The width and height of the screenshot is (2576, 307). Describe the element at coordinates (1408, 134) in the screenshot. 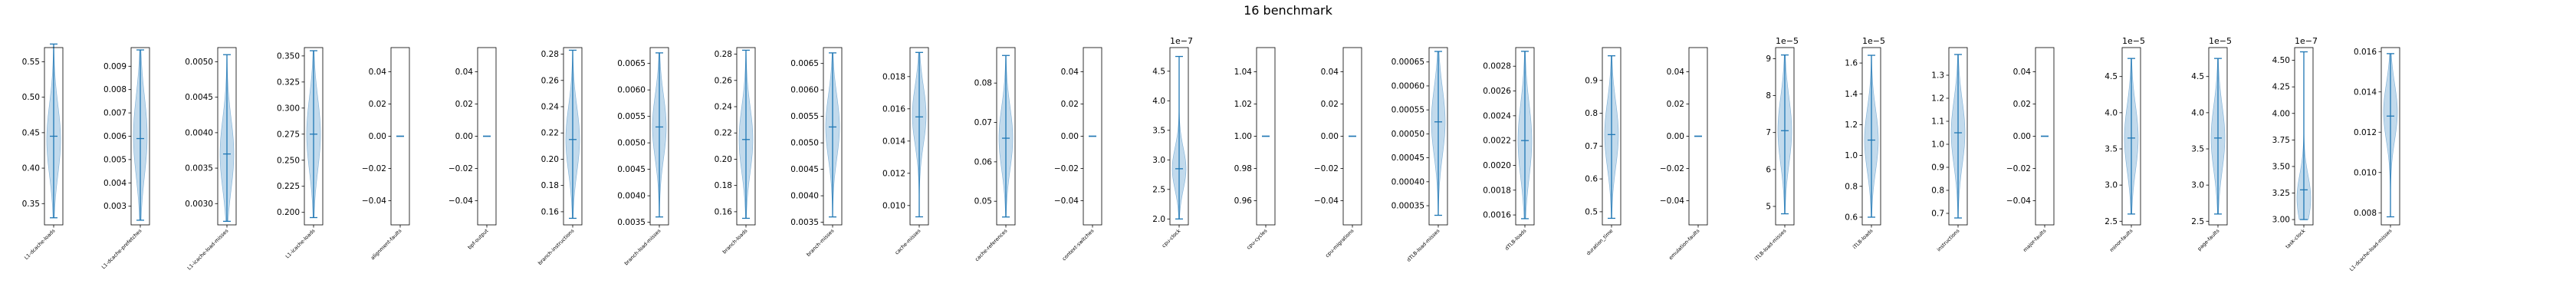

I see `y-tick-label: 0.00050` at that location.